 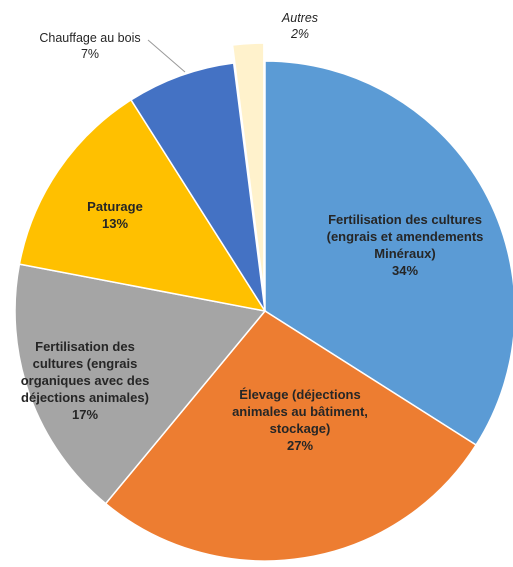 I want to click on value-label: 27%, so click(x=300, y=445).